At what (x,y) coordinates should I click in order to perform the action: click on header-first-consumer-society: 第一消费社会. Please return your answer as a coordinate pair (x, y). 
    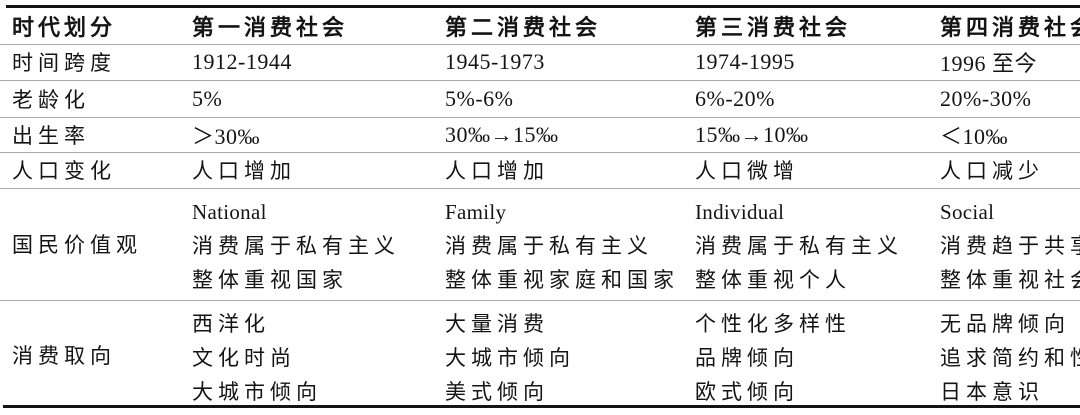
    Looking at the image, I should click on (270, 27).